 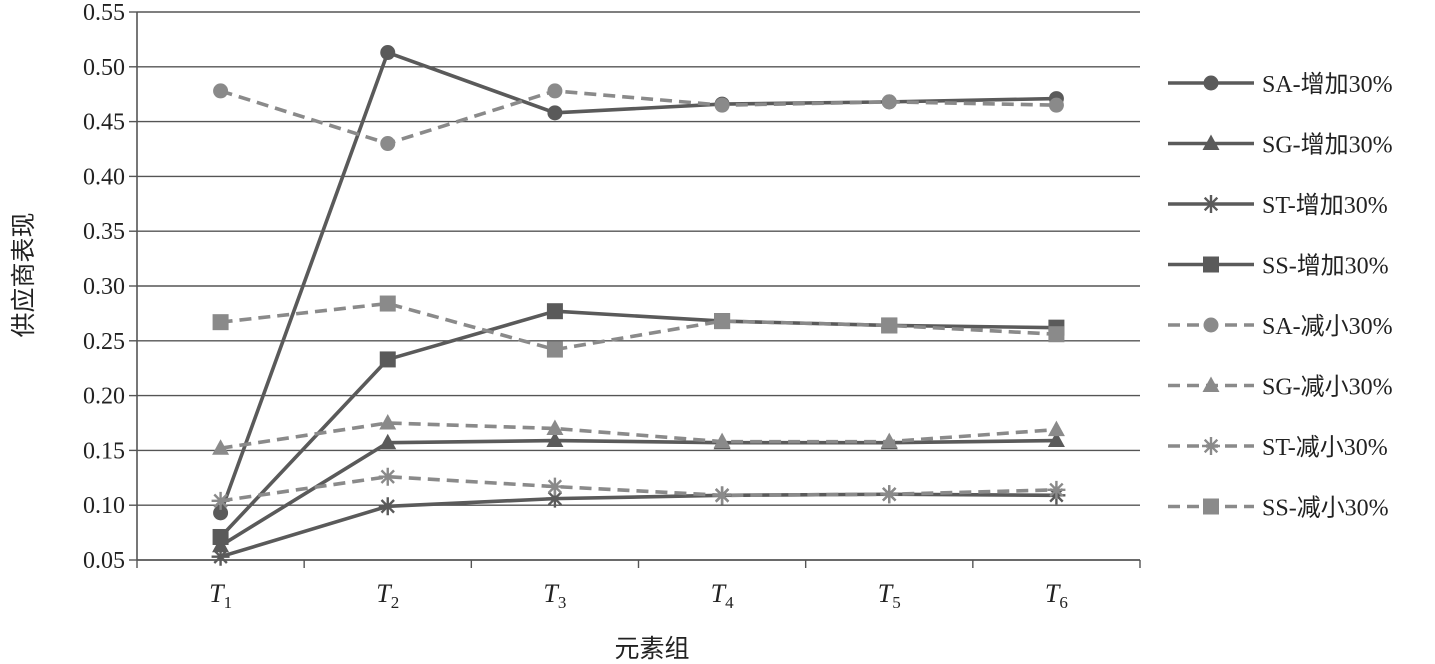 I want to click on legend-item: SG-减小30%, so click(x=1280, y=387).